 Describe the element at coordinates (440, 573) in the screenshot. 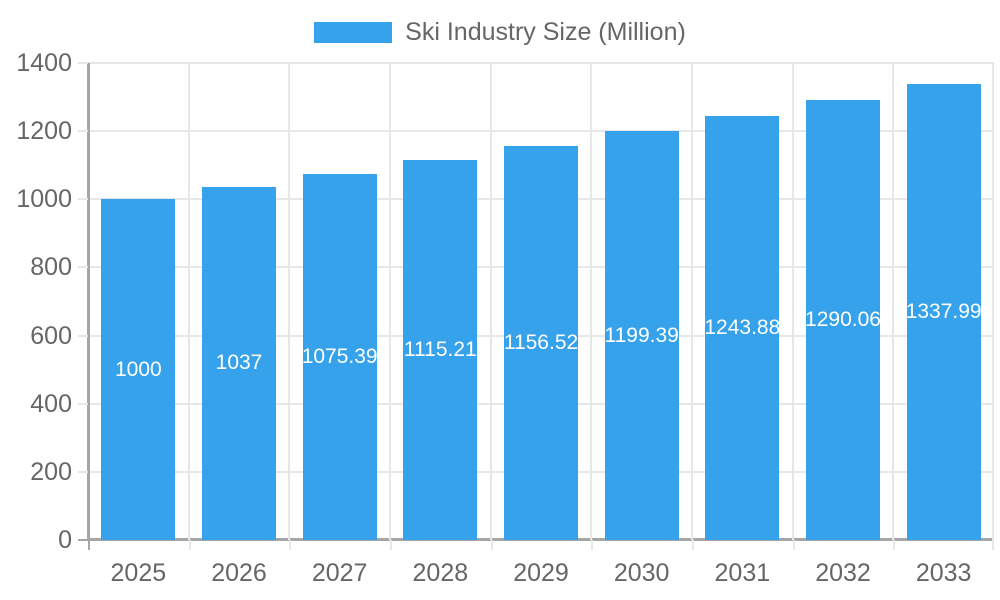

I see `x-axis-tick-label: 2028` at that location.